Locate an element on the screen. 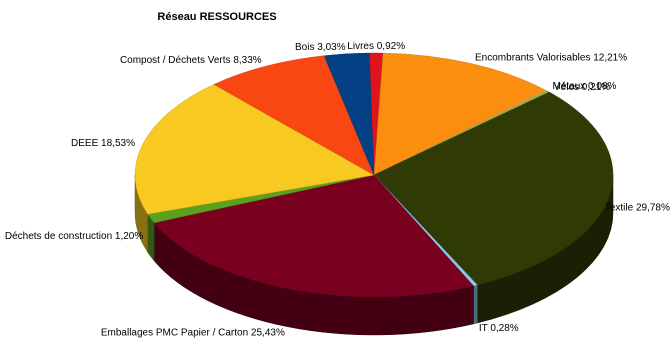 Image resolution: width=672 pixels, height=347 pixels. label-velos-0-21: Vélos 0,21% is located at coordinates (582, 87).